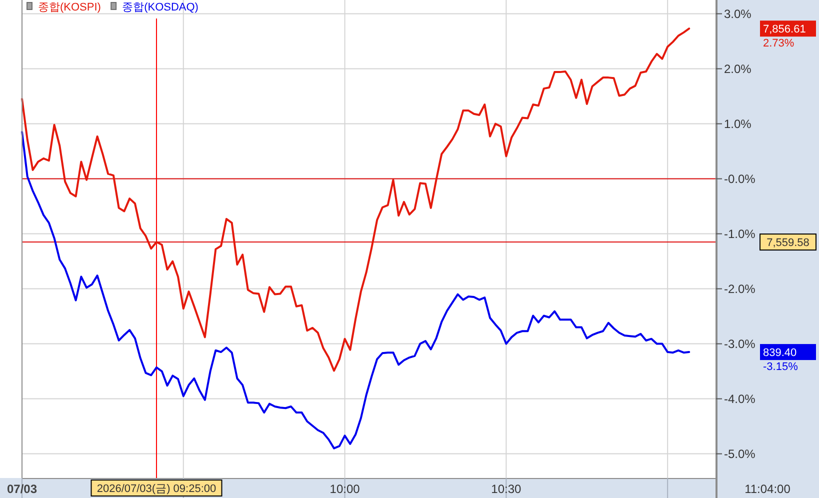 Image resolution: width=819 pixels, height=498 pixels. Describe the element at coordinates (788, 243) in the screenshot. I see `text: 7,559.58` at that location.